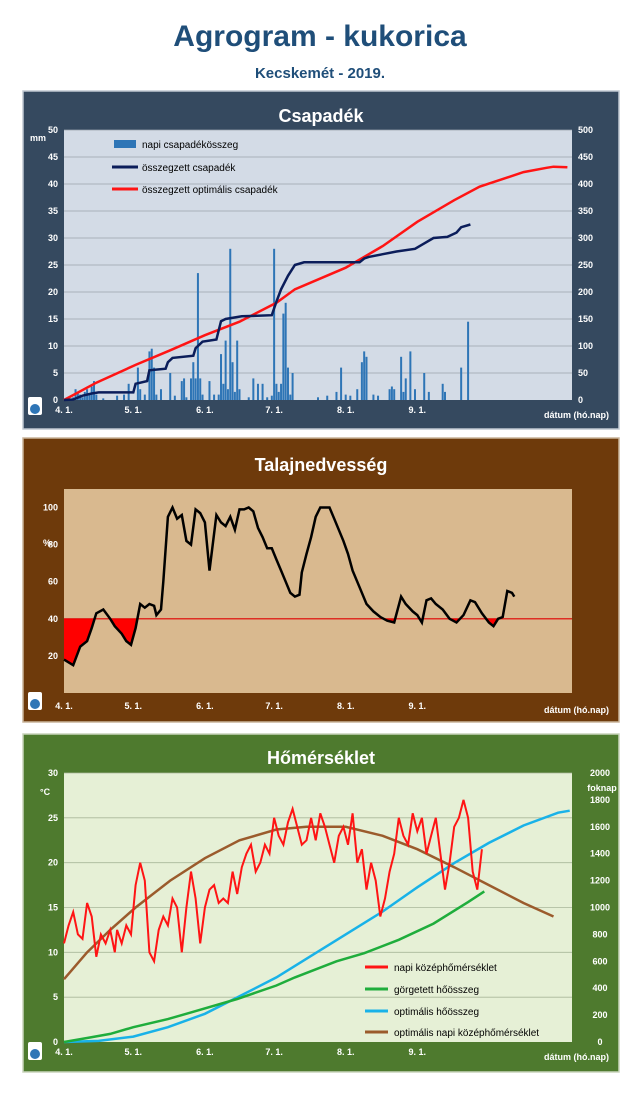  Describe the element at coordinates (320, 36) in the screenshot. I see `page-title: Agrogram - kukorica` at that location.